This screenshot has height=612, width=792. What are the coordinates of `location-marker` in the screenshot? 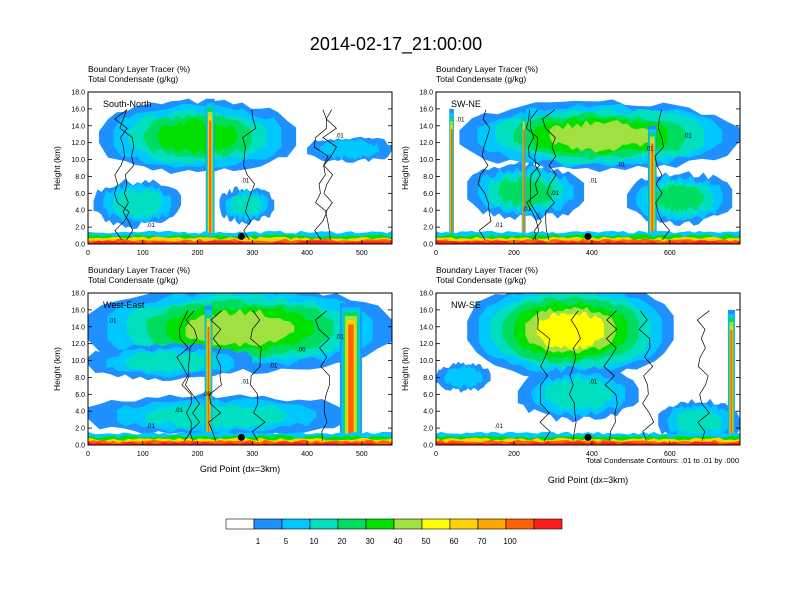 It's located at (241, 236).